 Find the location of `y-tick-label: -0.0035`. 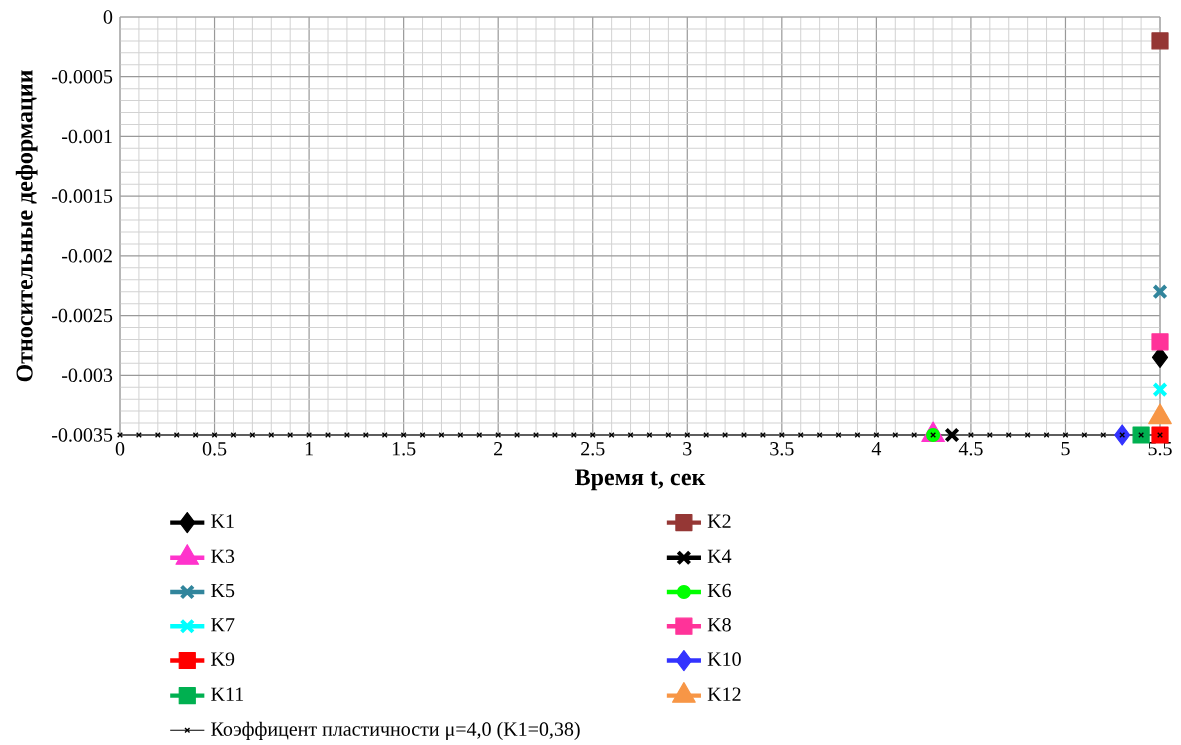

y-tick-label: -0.0035 is located at coordinates (82, 435).